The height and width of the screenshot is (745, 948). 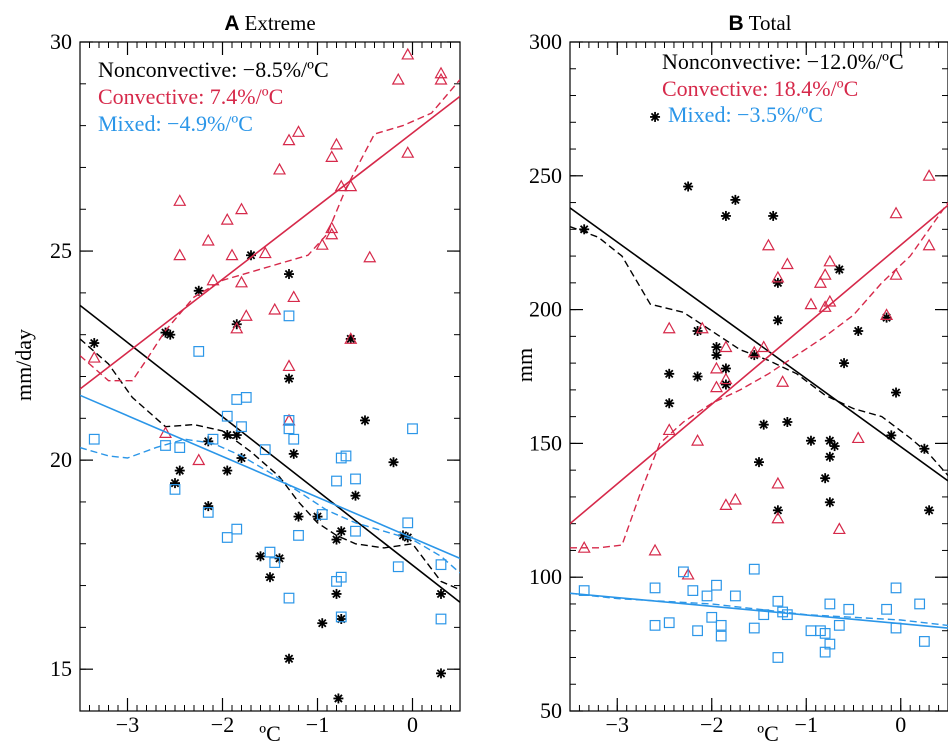 I want to click on panel-a-title-text: Extreme, so click(x=280, y=23).